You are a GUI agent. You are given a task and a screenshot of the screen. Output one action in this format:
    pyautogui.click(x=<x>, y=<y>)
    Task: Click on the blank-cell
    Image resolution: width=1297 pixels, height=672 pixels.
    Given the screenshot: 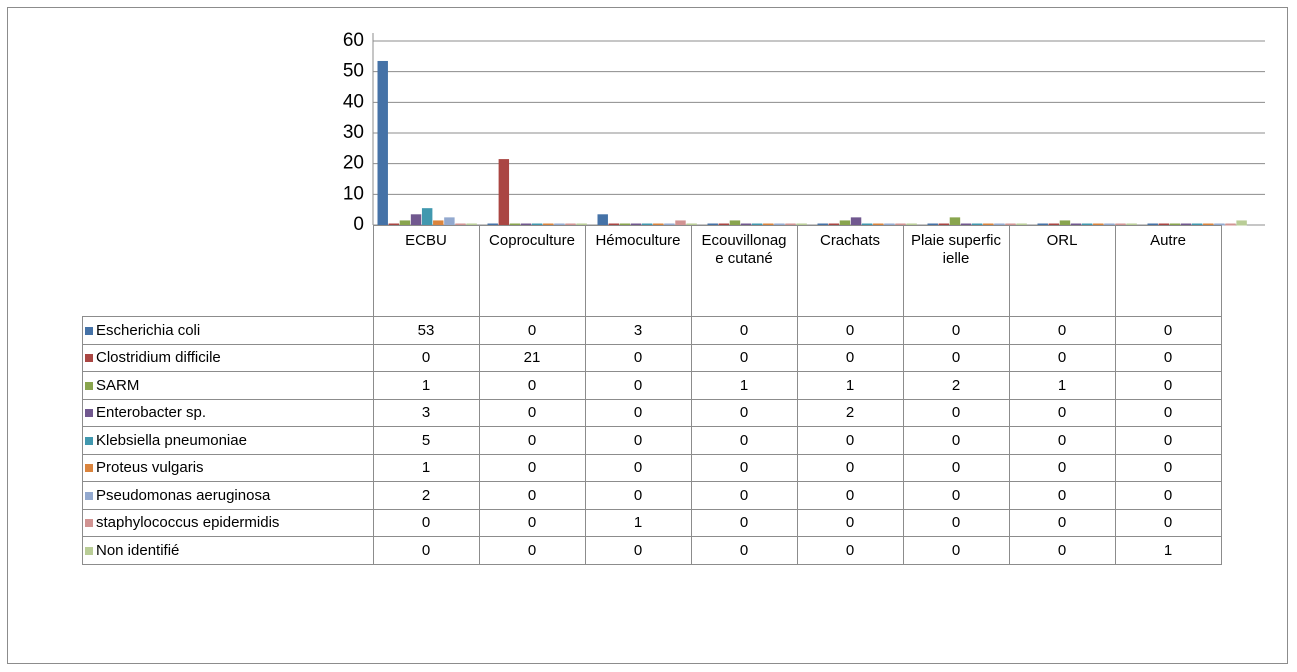 What is the action you would take?
    pyautogui.click(x=228, y=271)
    